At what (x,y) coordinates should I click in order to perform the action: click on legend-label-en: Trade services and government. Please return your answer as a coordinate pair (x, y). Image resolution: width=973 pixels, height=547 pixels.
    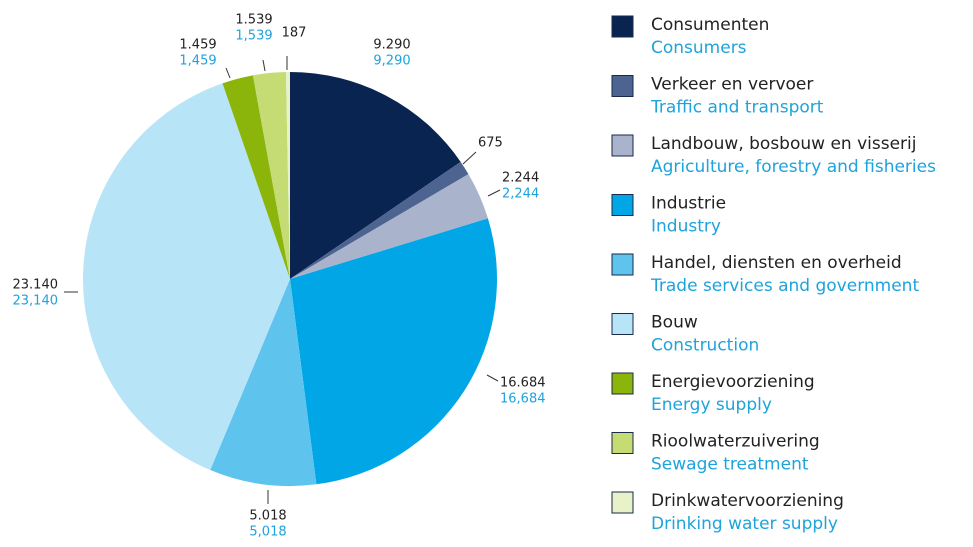
    Looking at the image, I should click on (784, 286).